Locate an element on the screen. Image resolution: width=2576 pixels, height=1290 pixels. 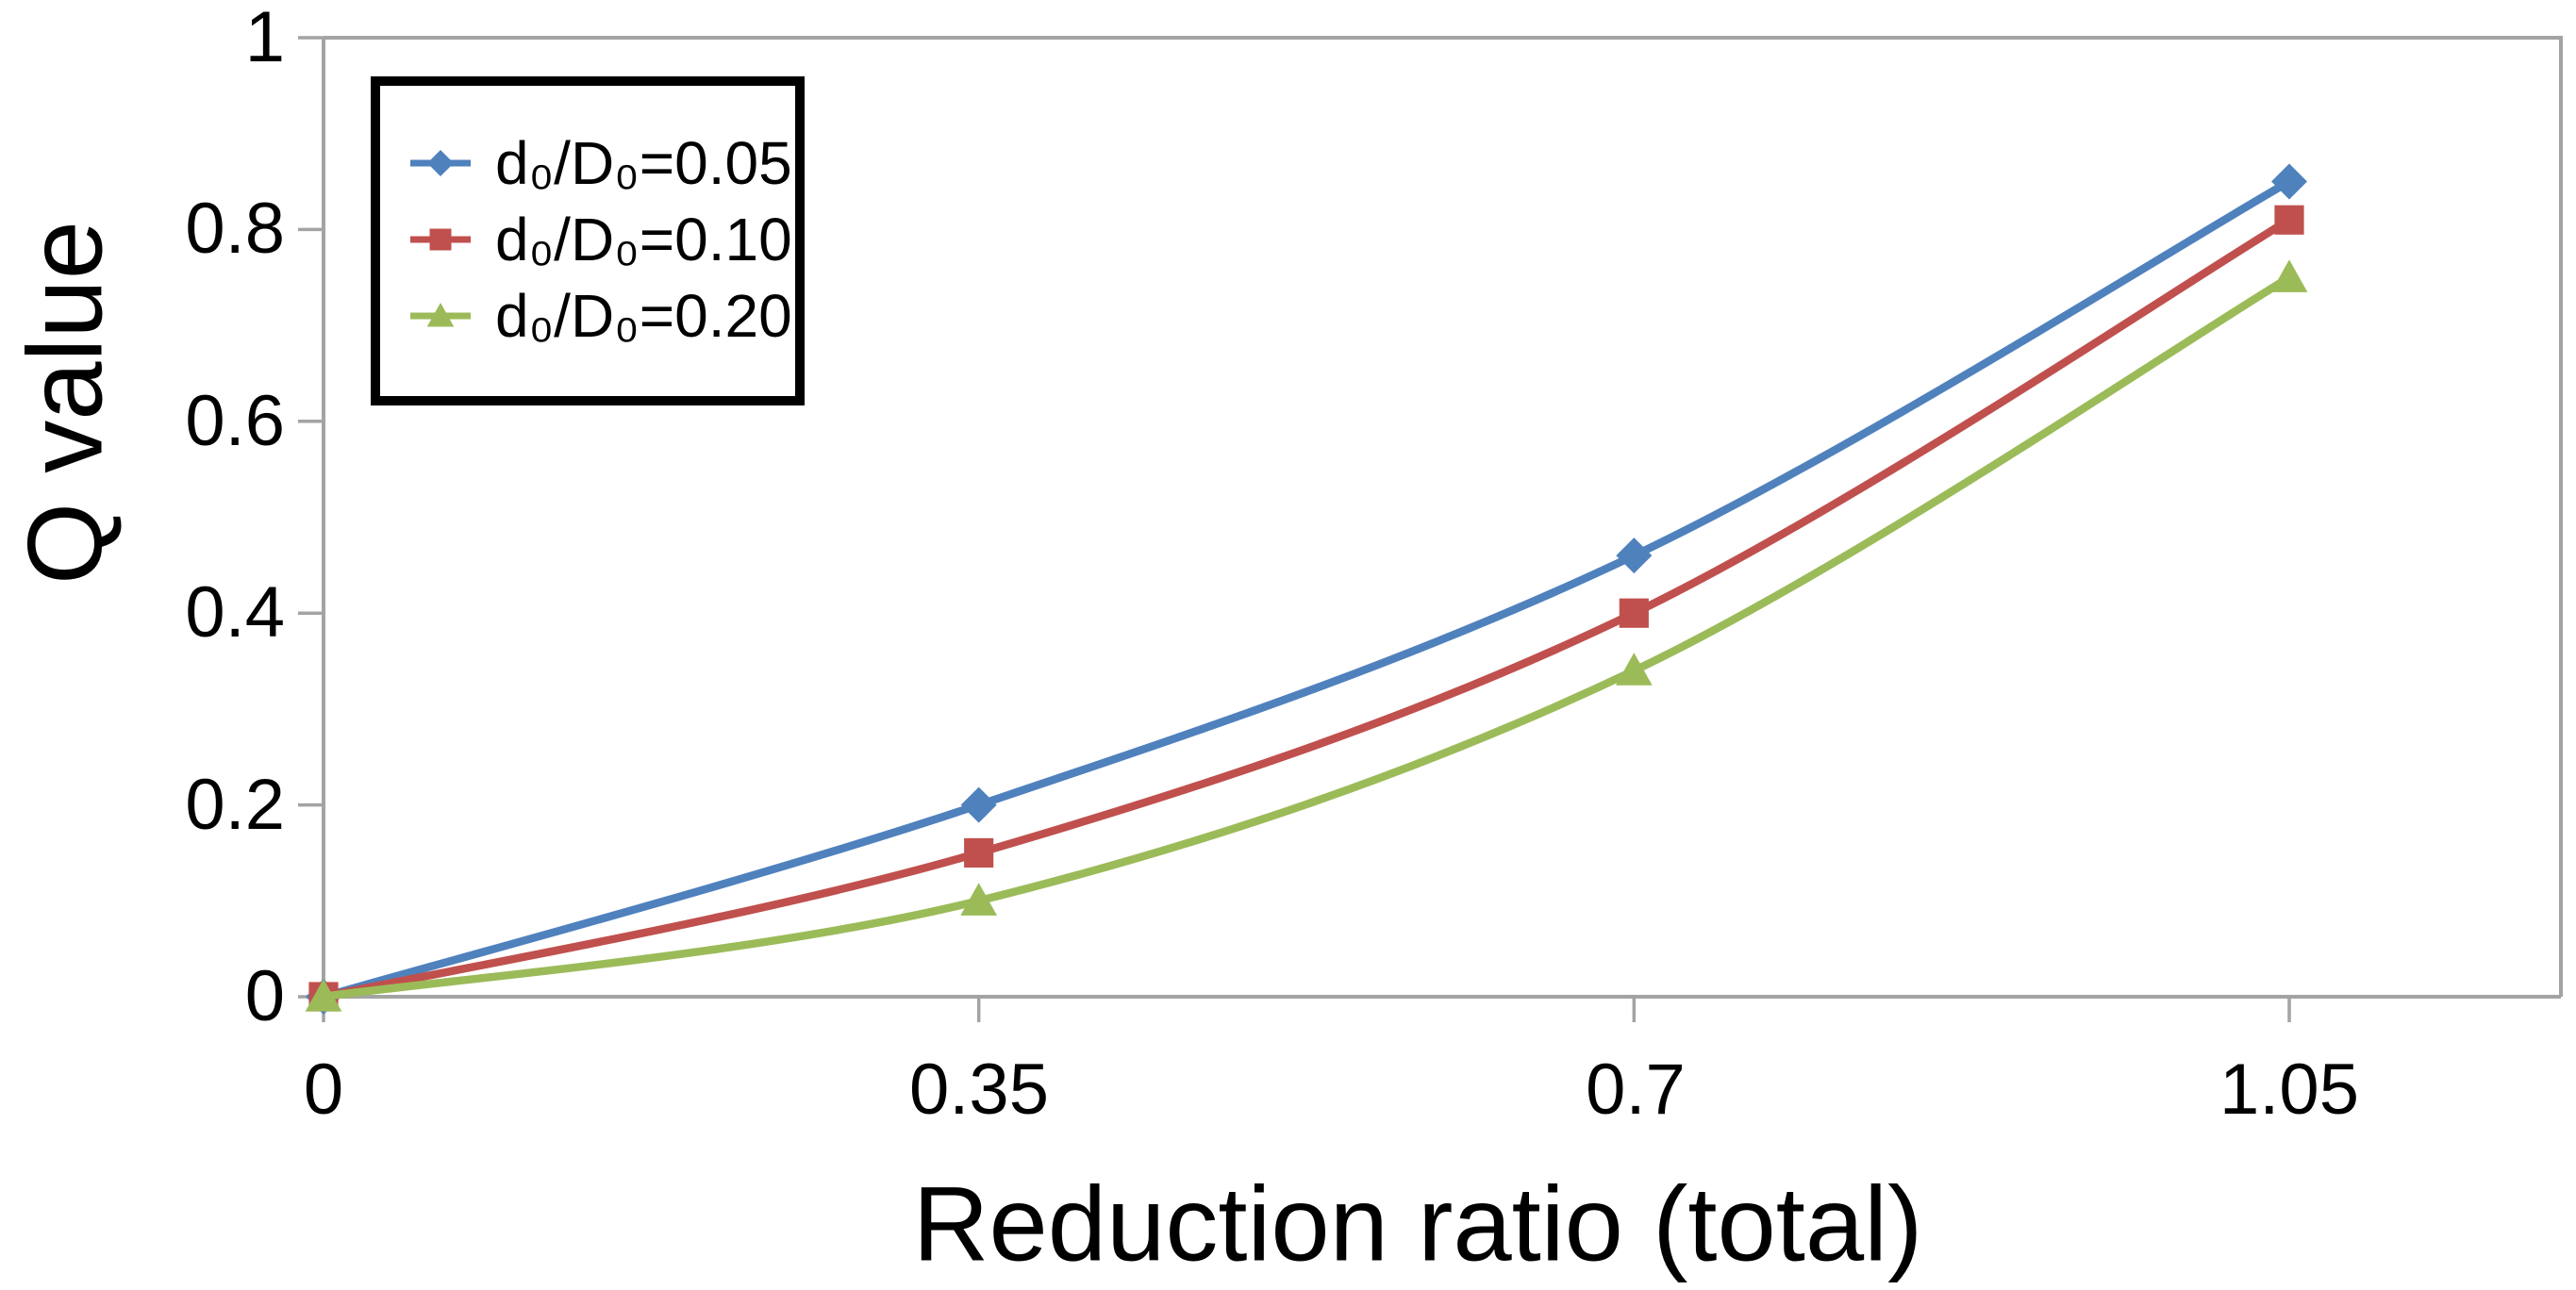
y-axis-title: Q value is located at coordinates (65, 403).